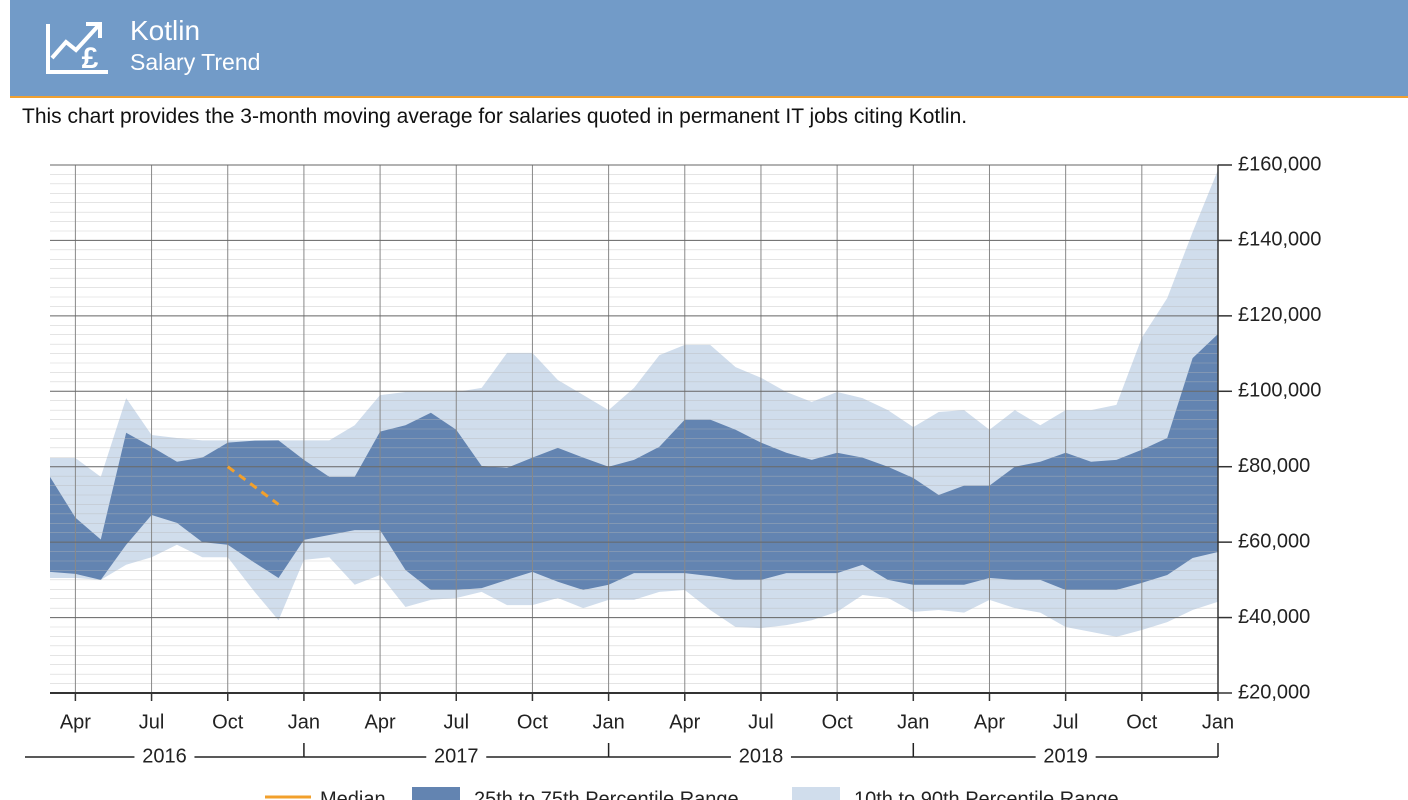 The image size is (1408, 800). I want to click on y-tick-label: £140,000, so click(1279, 240).